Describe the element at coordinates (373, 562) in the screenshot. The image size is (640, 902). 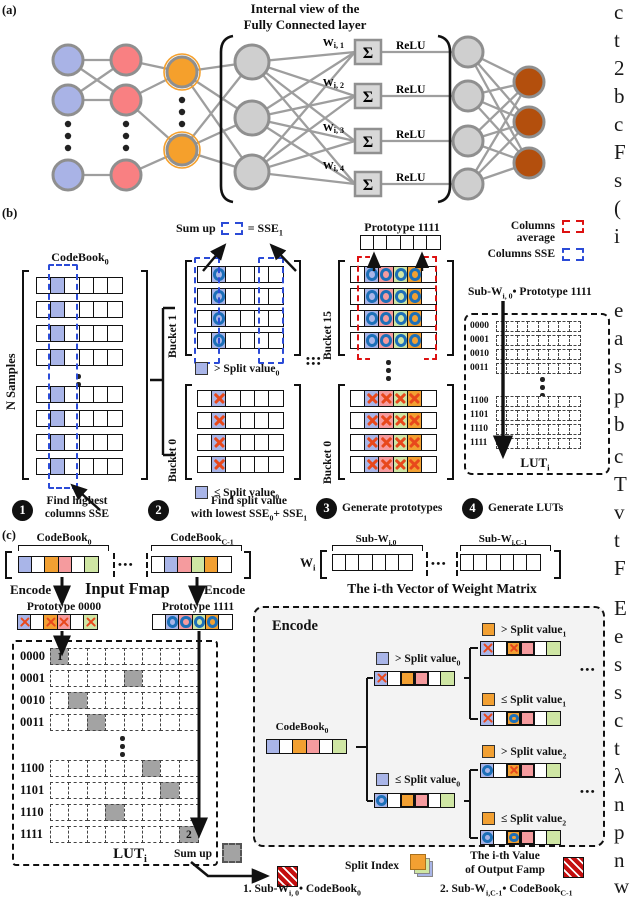
I see `subw0-row` at that location.